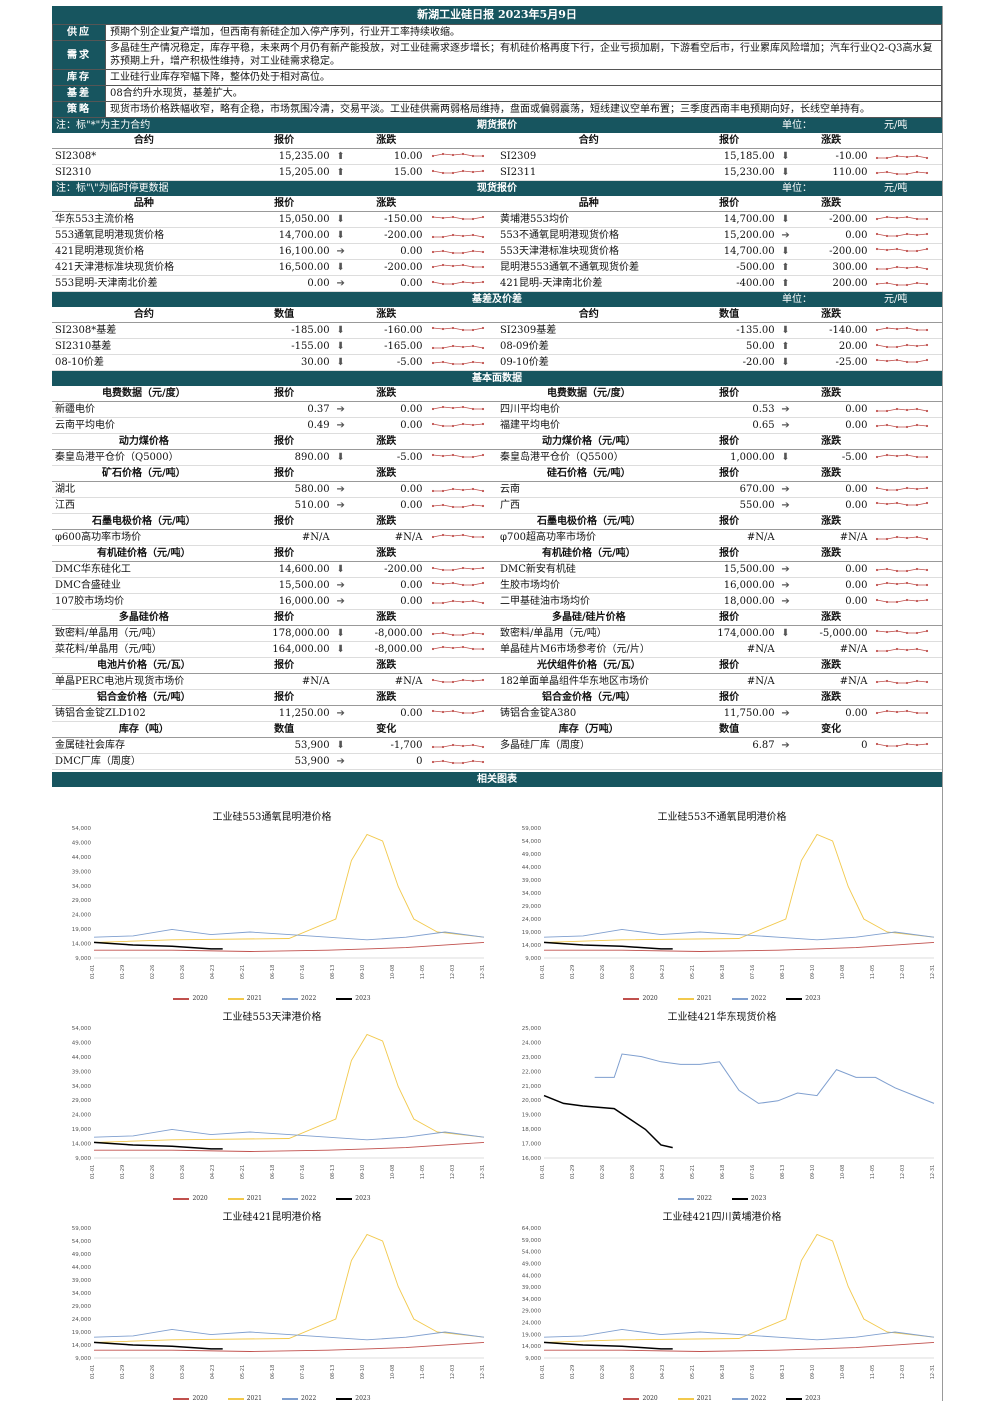 This screenshot has height=1404, width=992. Describe the element at coordinates (497, 32) in the screenshot. I see `summary-row: 供应 预期个别企业复产增加，但西南有新硅企加入停产序列，行业开工率持续收缩。` at that location.